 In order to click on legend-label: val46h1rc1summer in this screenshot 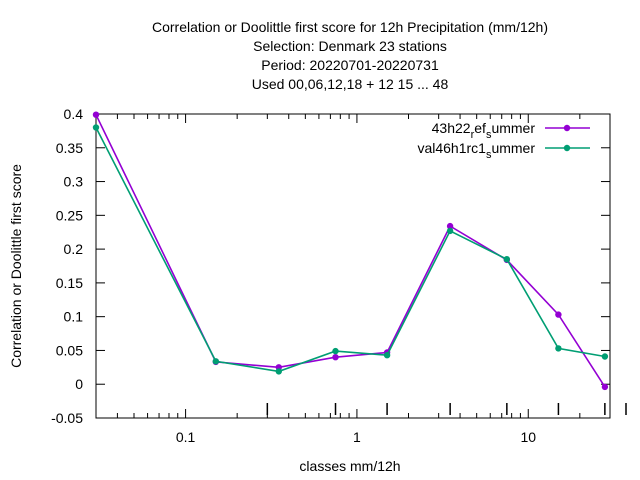, I will do `click(476, 150)`.